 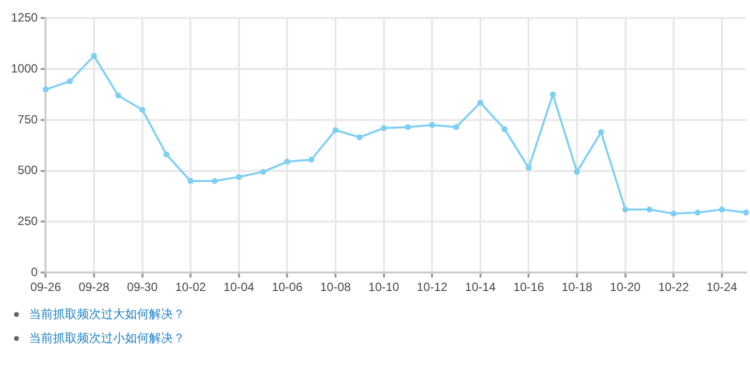 I want to click on x-tick-label: 10-16, so click(x=528, y=287).